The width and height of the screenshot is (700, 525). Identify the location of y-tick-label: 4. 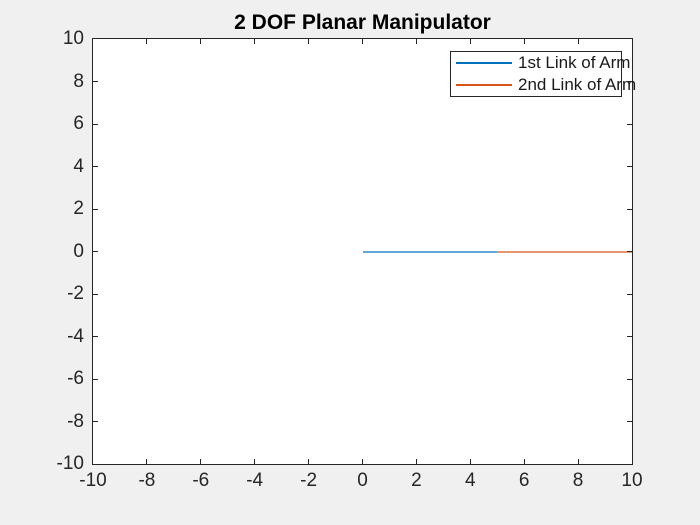
(78, 166).